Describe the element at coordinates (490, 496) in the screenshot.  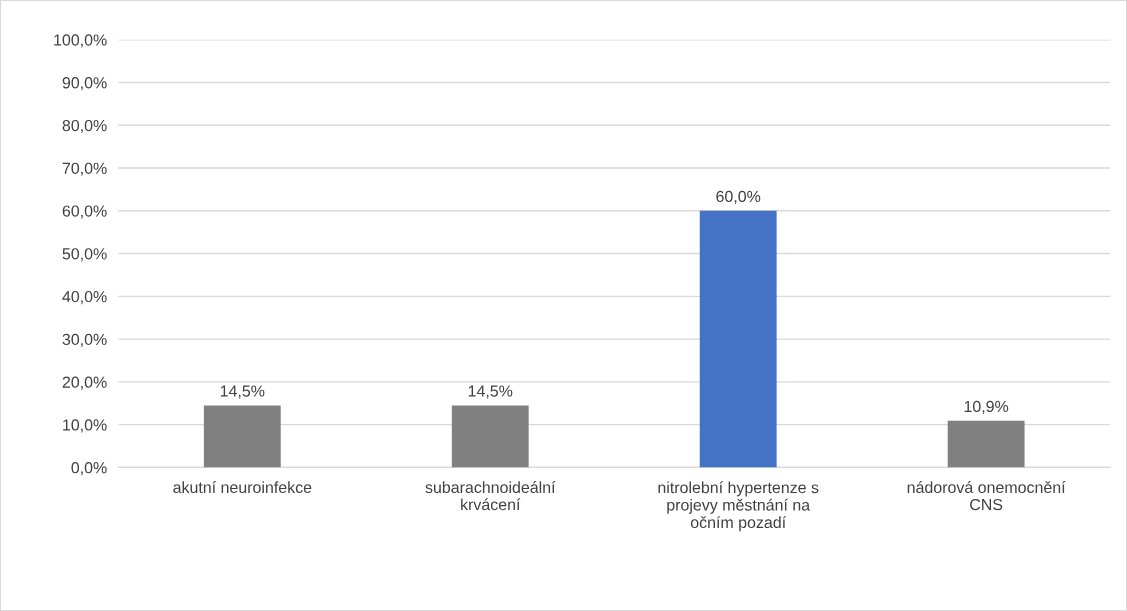
I see `x-tick-label: subarachnoideální krvácení` at that location.